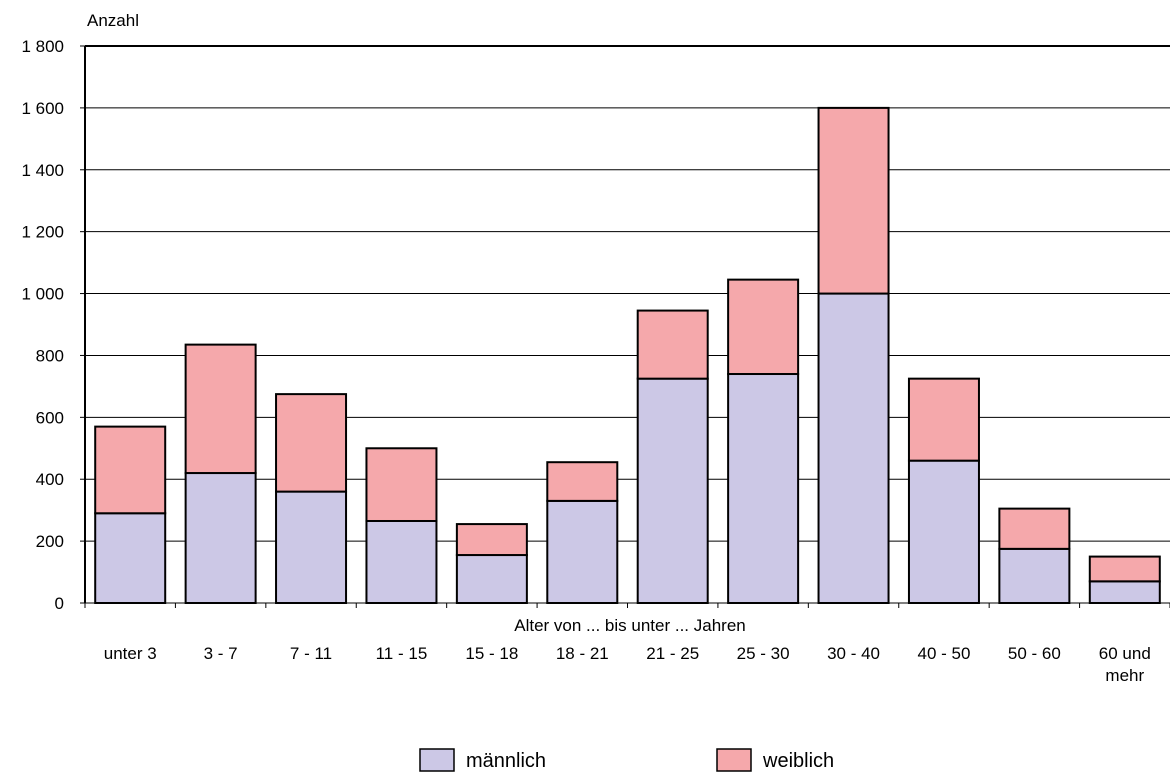 The width and height of the screenshot is (1170, 781). What do you see at coordinates (943, 653) in the screenshot?
I see `x-tick-label: 40 - 50` at bounding box center [943, 653].